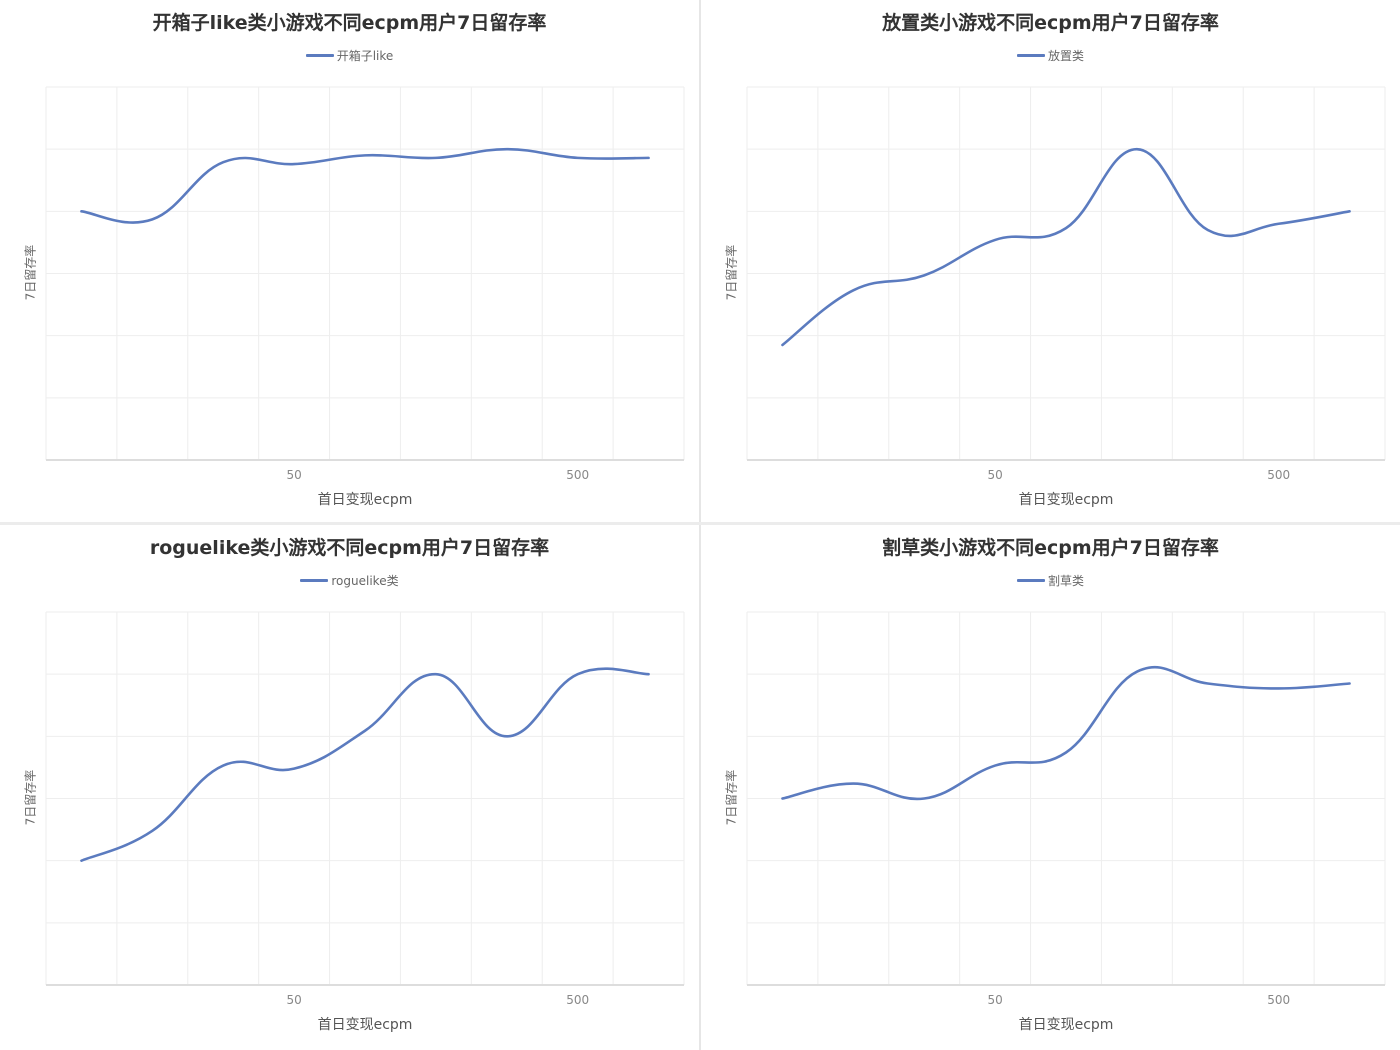 The height and width of the screenshot is (1050, 1400). I want to click on legend-label: 开箱子like, so click(365, 56).